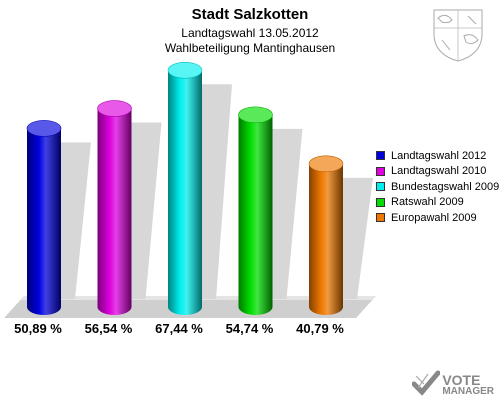 Image resolution: width=500 pixels, height=400 pixels. What do you see at coordinates (250, 33) in the screenshot?
I see `chart-subtitle-election: Landtagswahl 13.05.2012` at bounding box center [250, 33].